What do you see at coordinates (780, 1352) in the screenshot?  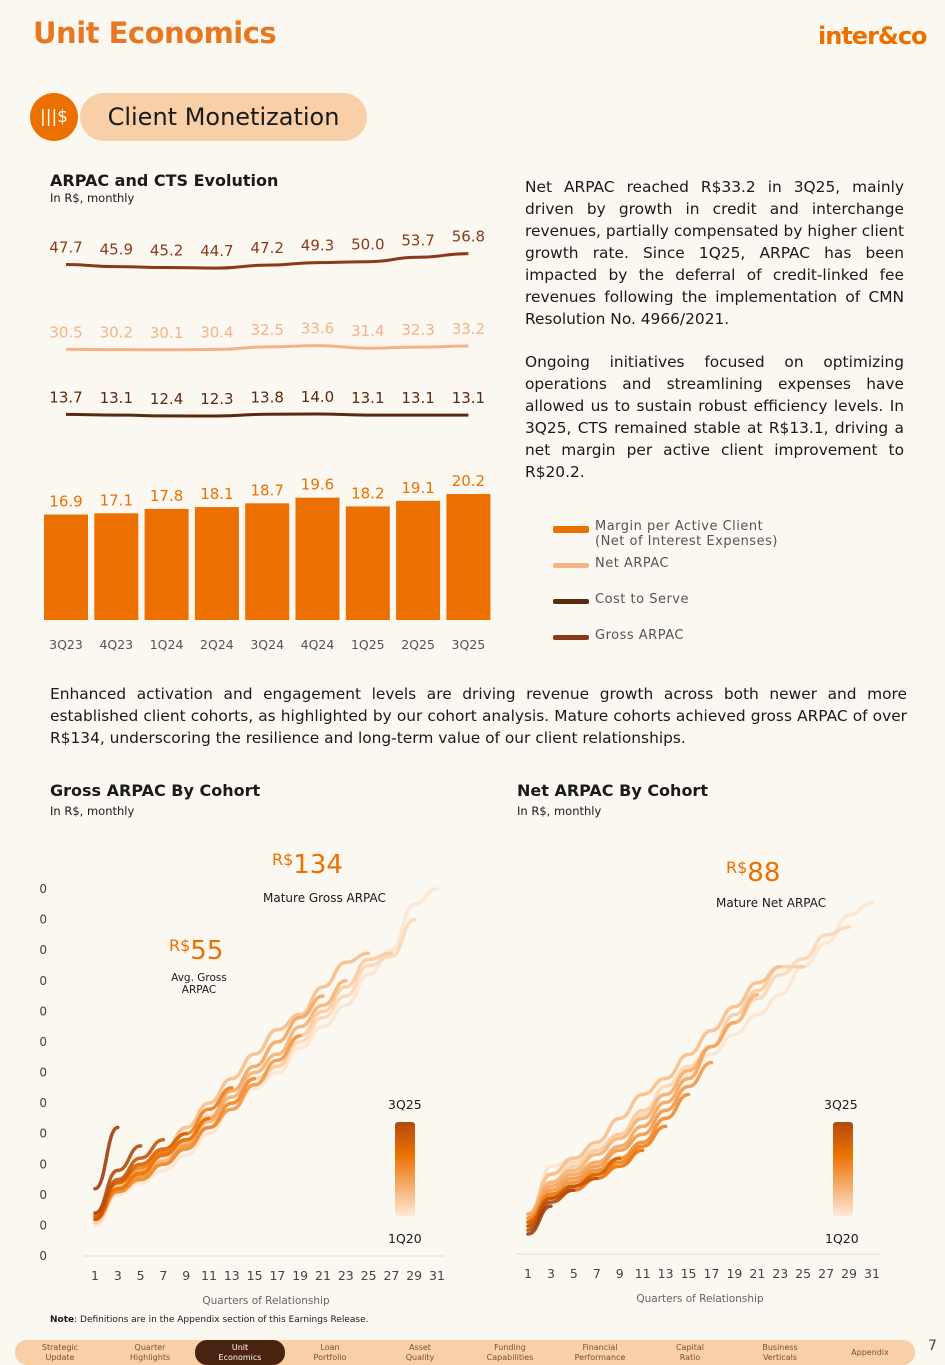 I see `nav-item: Business Verticals` at bounding box center [780, 1352].